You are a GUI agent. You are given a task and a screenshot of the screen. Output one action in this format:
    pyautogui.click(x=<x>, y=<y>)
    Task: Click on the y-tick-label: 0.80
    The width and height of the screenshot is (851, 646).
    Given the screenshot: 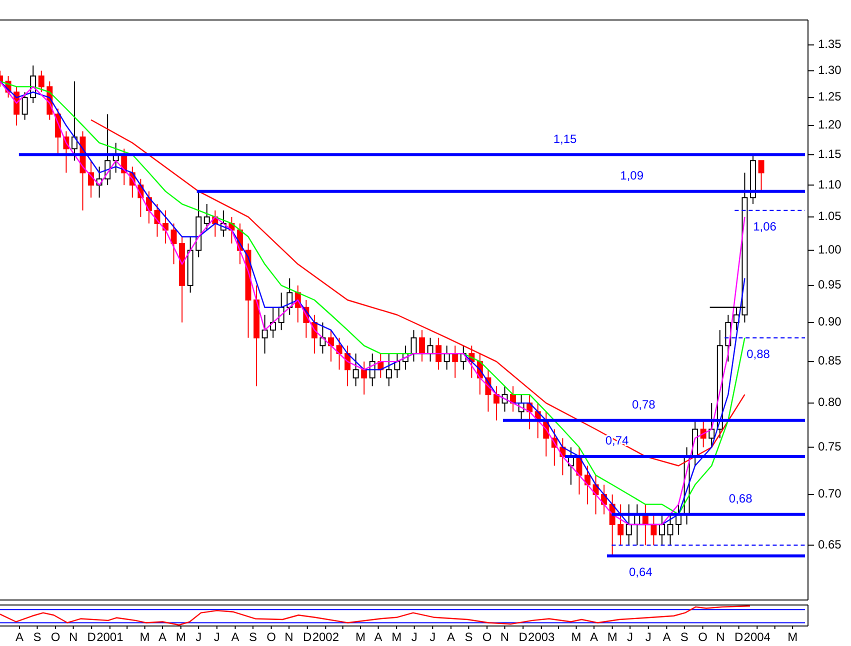 What is the action you would take?
    pyautogui.click(x=830, y=402)
    